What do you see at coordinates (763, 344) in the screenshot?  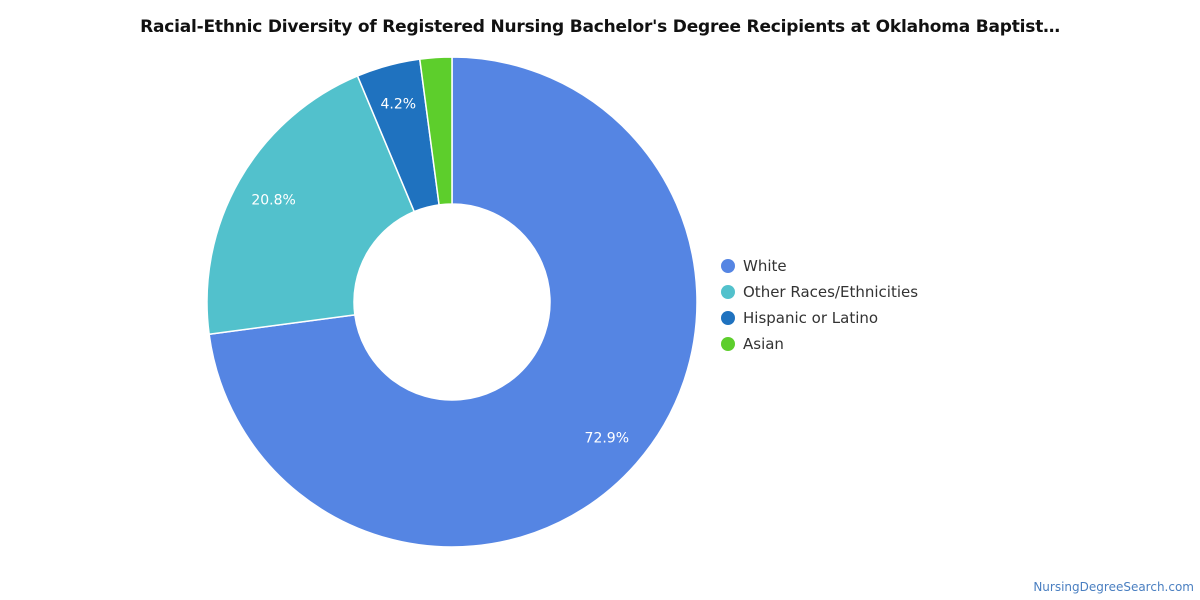 I see `legend-label: Asian` at bounding box center [763, 344].